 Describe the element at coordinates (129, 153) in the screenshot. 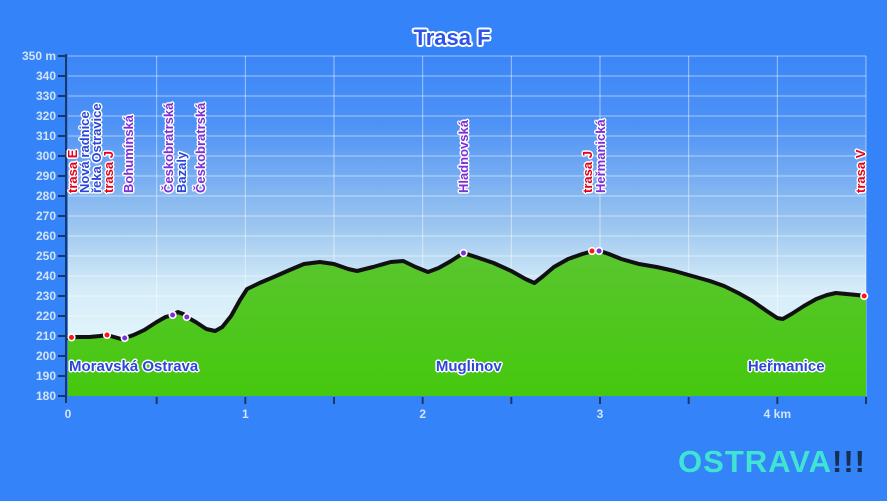

I see `waypoint-label-street: Bohumínská` at that location.